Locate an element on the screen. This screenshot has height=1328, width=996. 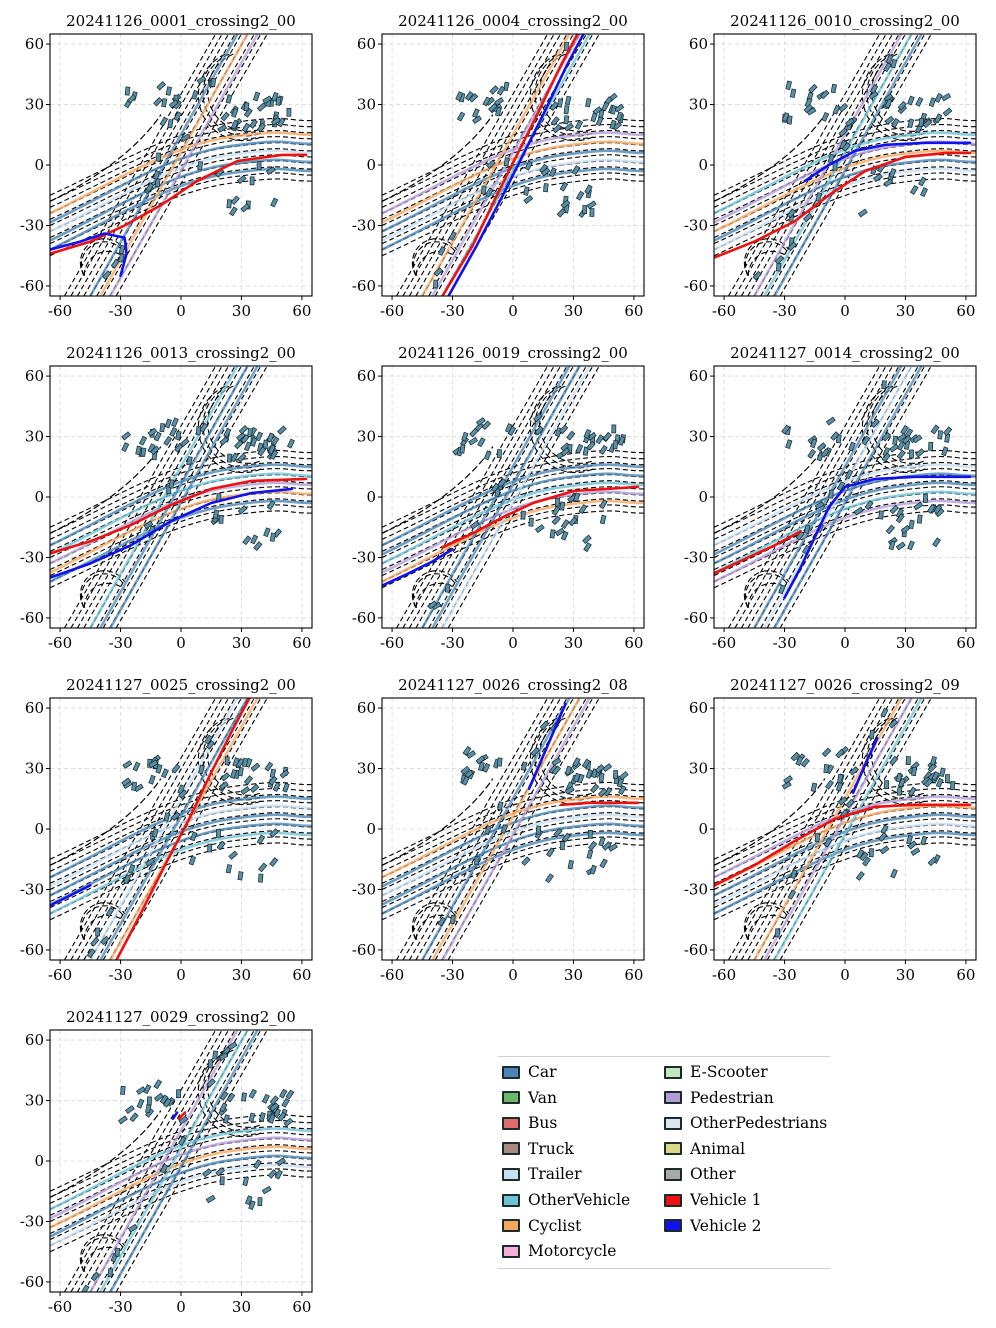
legend-label: E-Scooter is located at coordinates (729, 1072).